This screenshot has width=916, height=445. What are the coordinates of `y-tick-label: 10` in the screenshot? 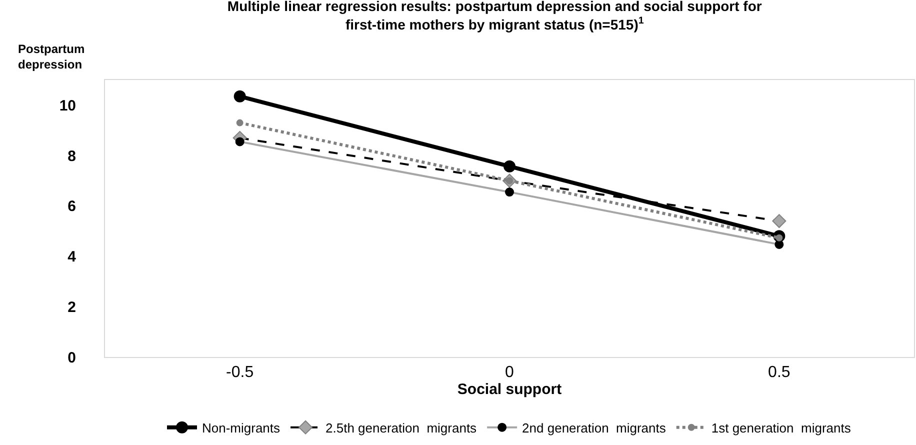 It's located at (67, 105).